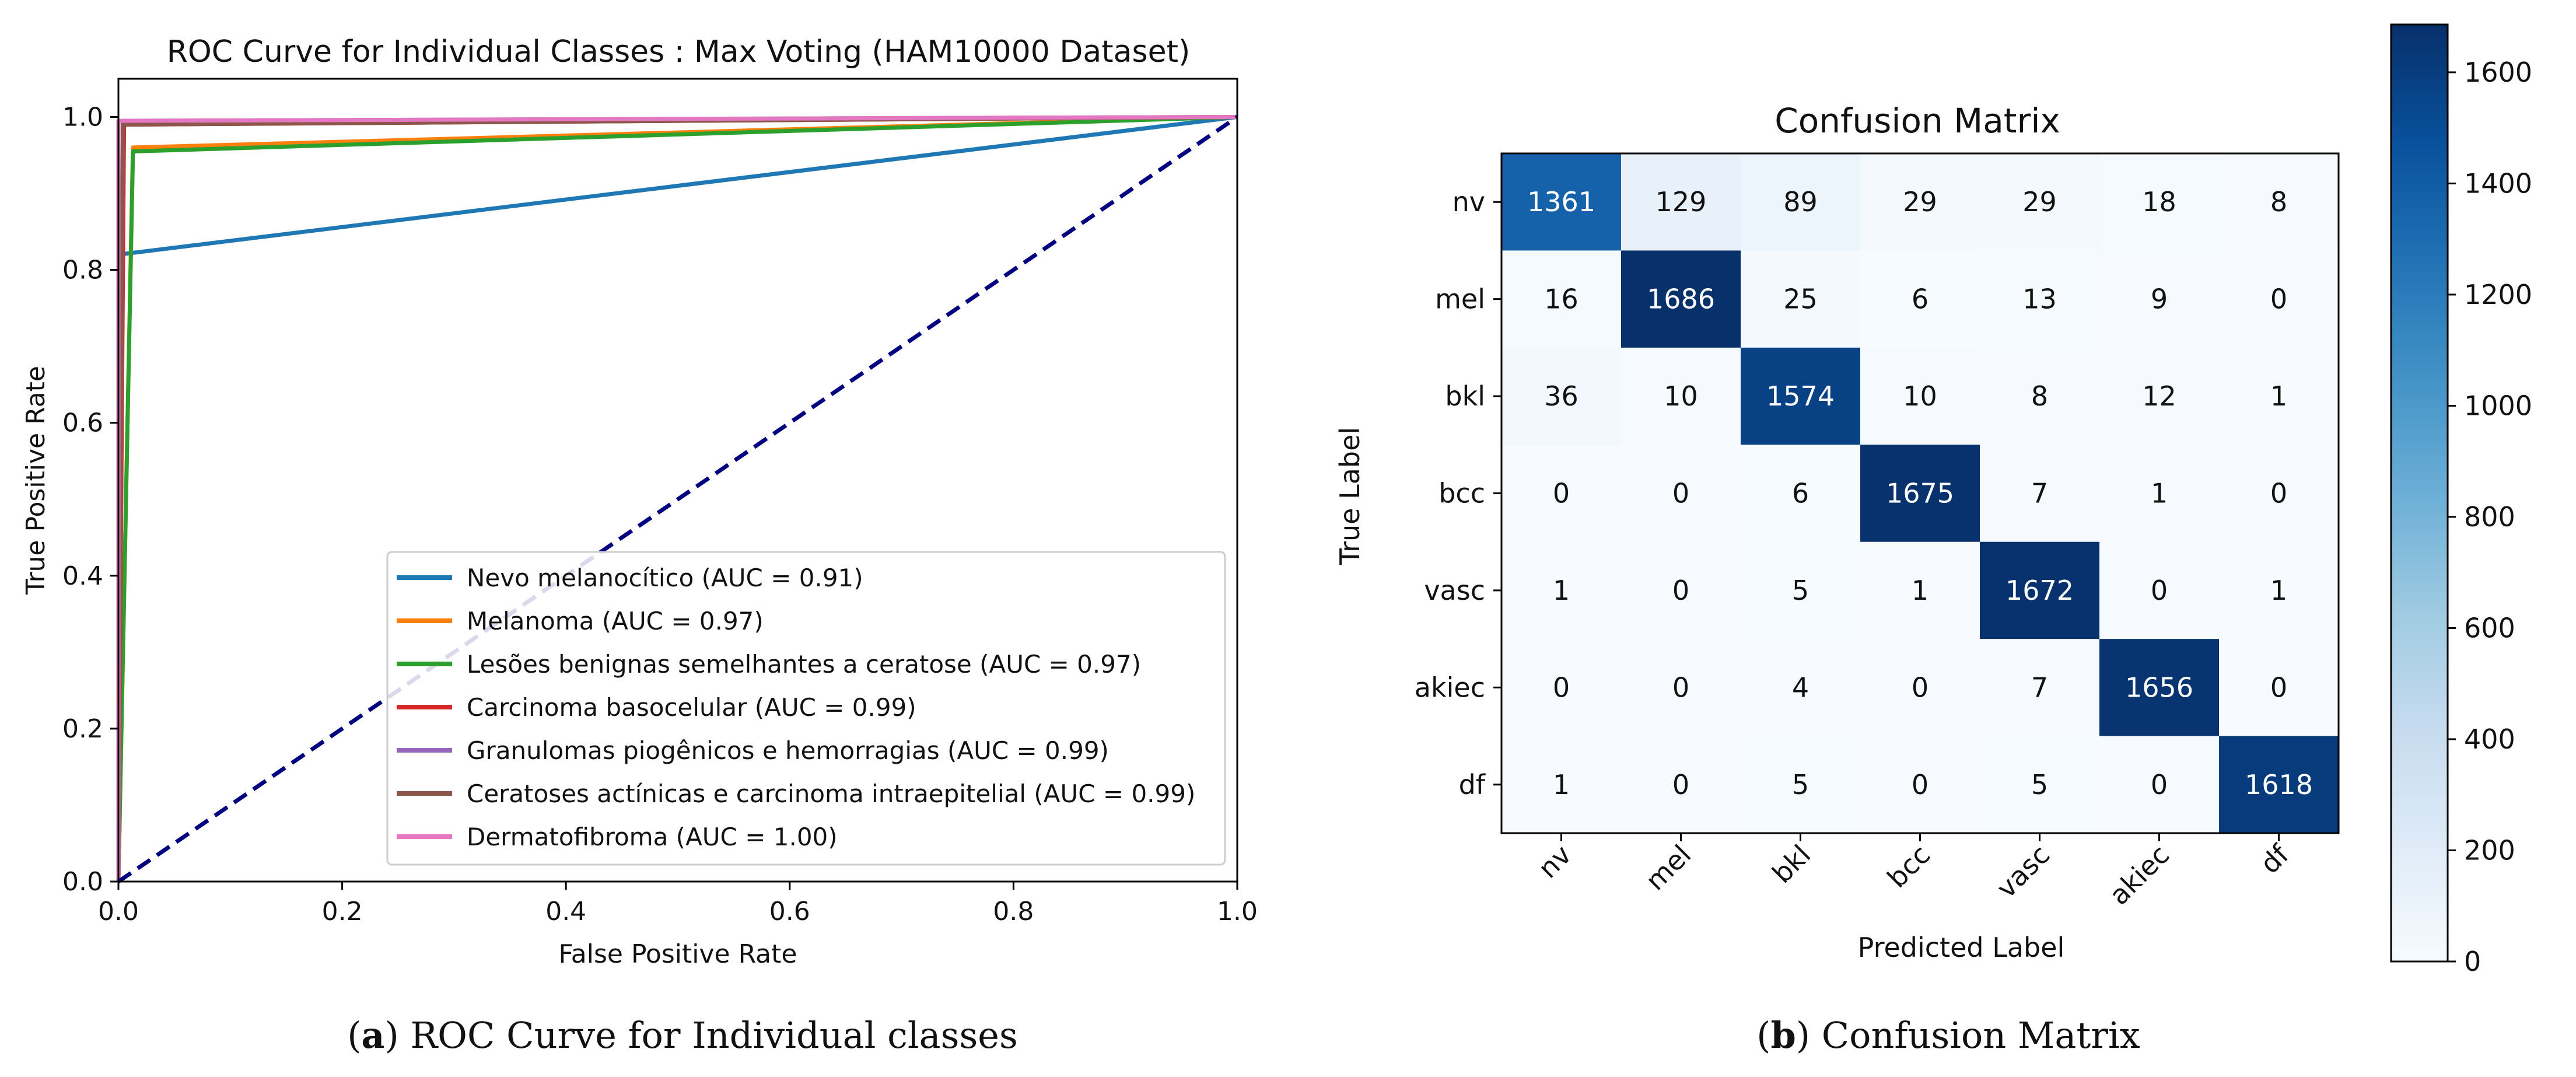 This screenshot has height=1077, width=2576. I want to click on cm-cell-value: 6, so click(1920, 299).